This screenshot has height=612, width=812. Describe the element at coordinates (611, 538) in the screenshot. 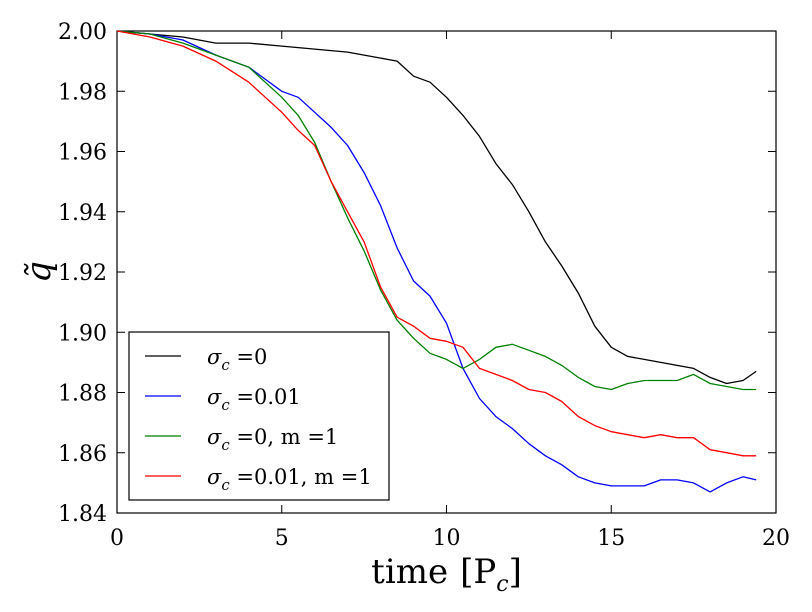

I see `x-tick-label: 15` at that location.